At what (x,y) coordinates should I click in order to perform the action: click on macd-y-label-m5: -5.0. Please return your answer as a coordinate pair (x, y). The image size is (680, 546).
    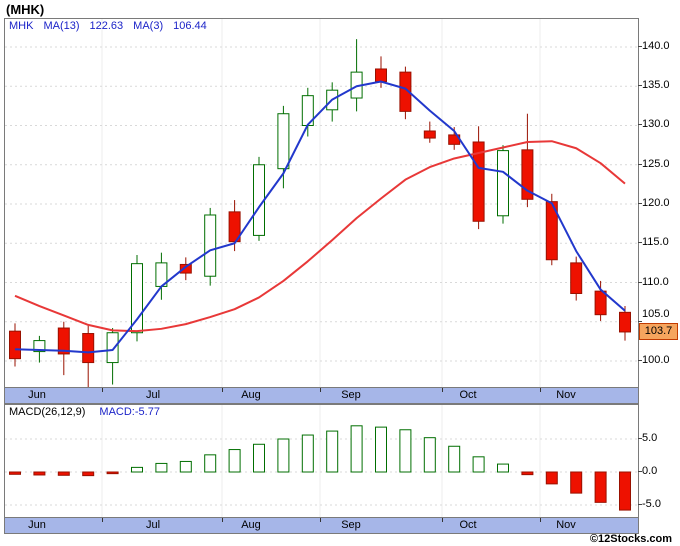
    Looking at the image, I should click on (651, 504).